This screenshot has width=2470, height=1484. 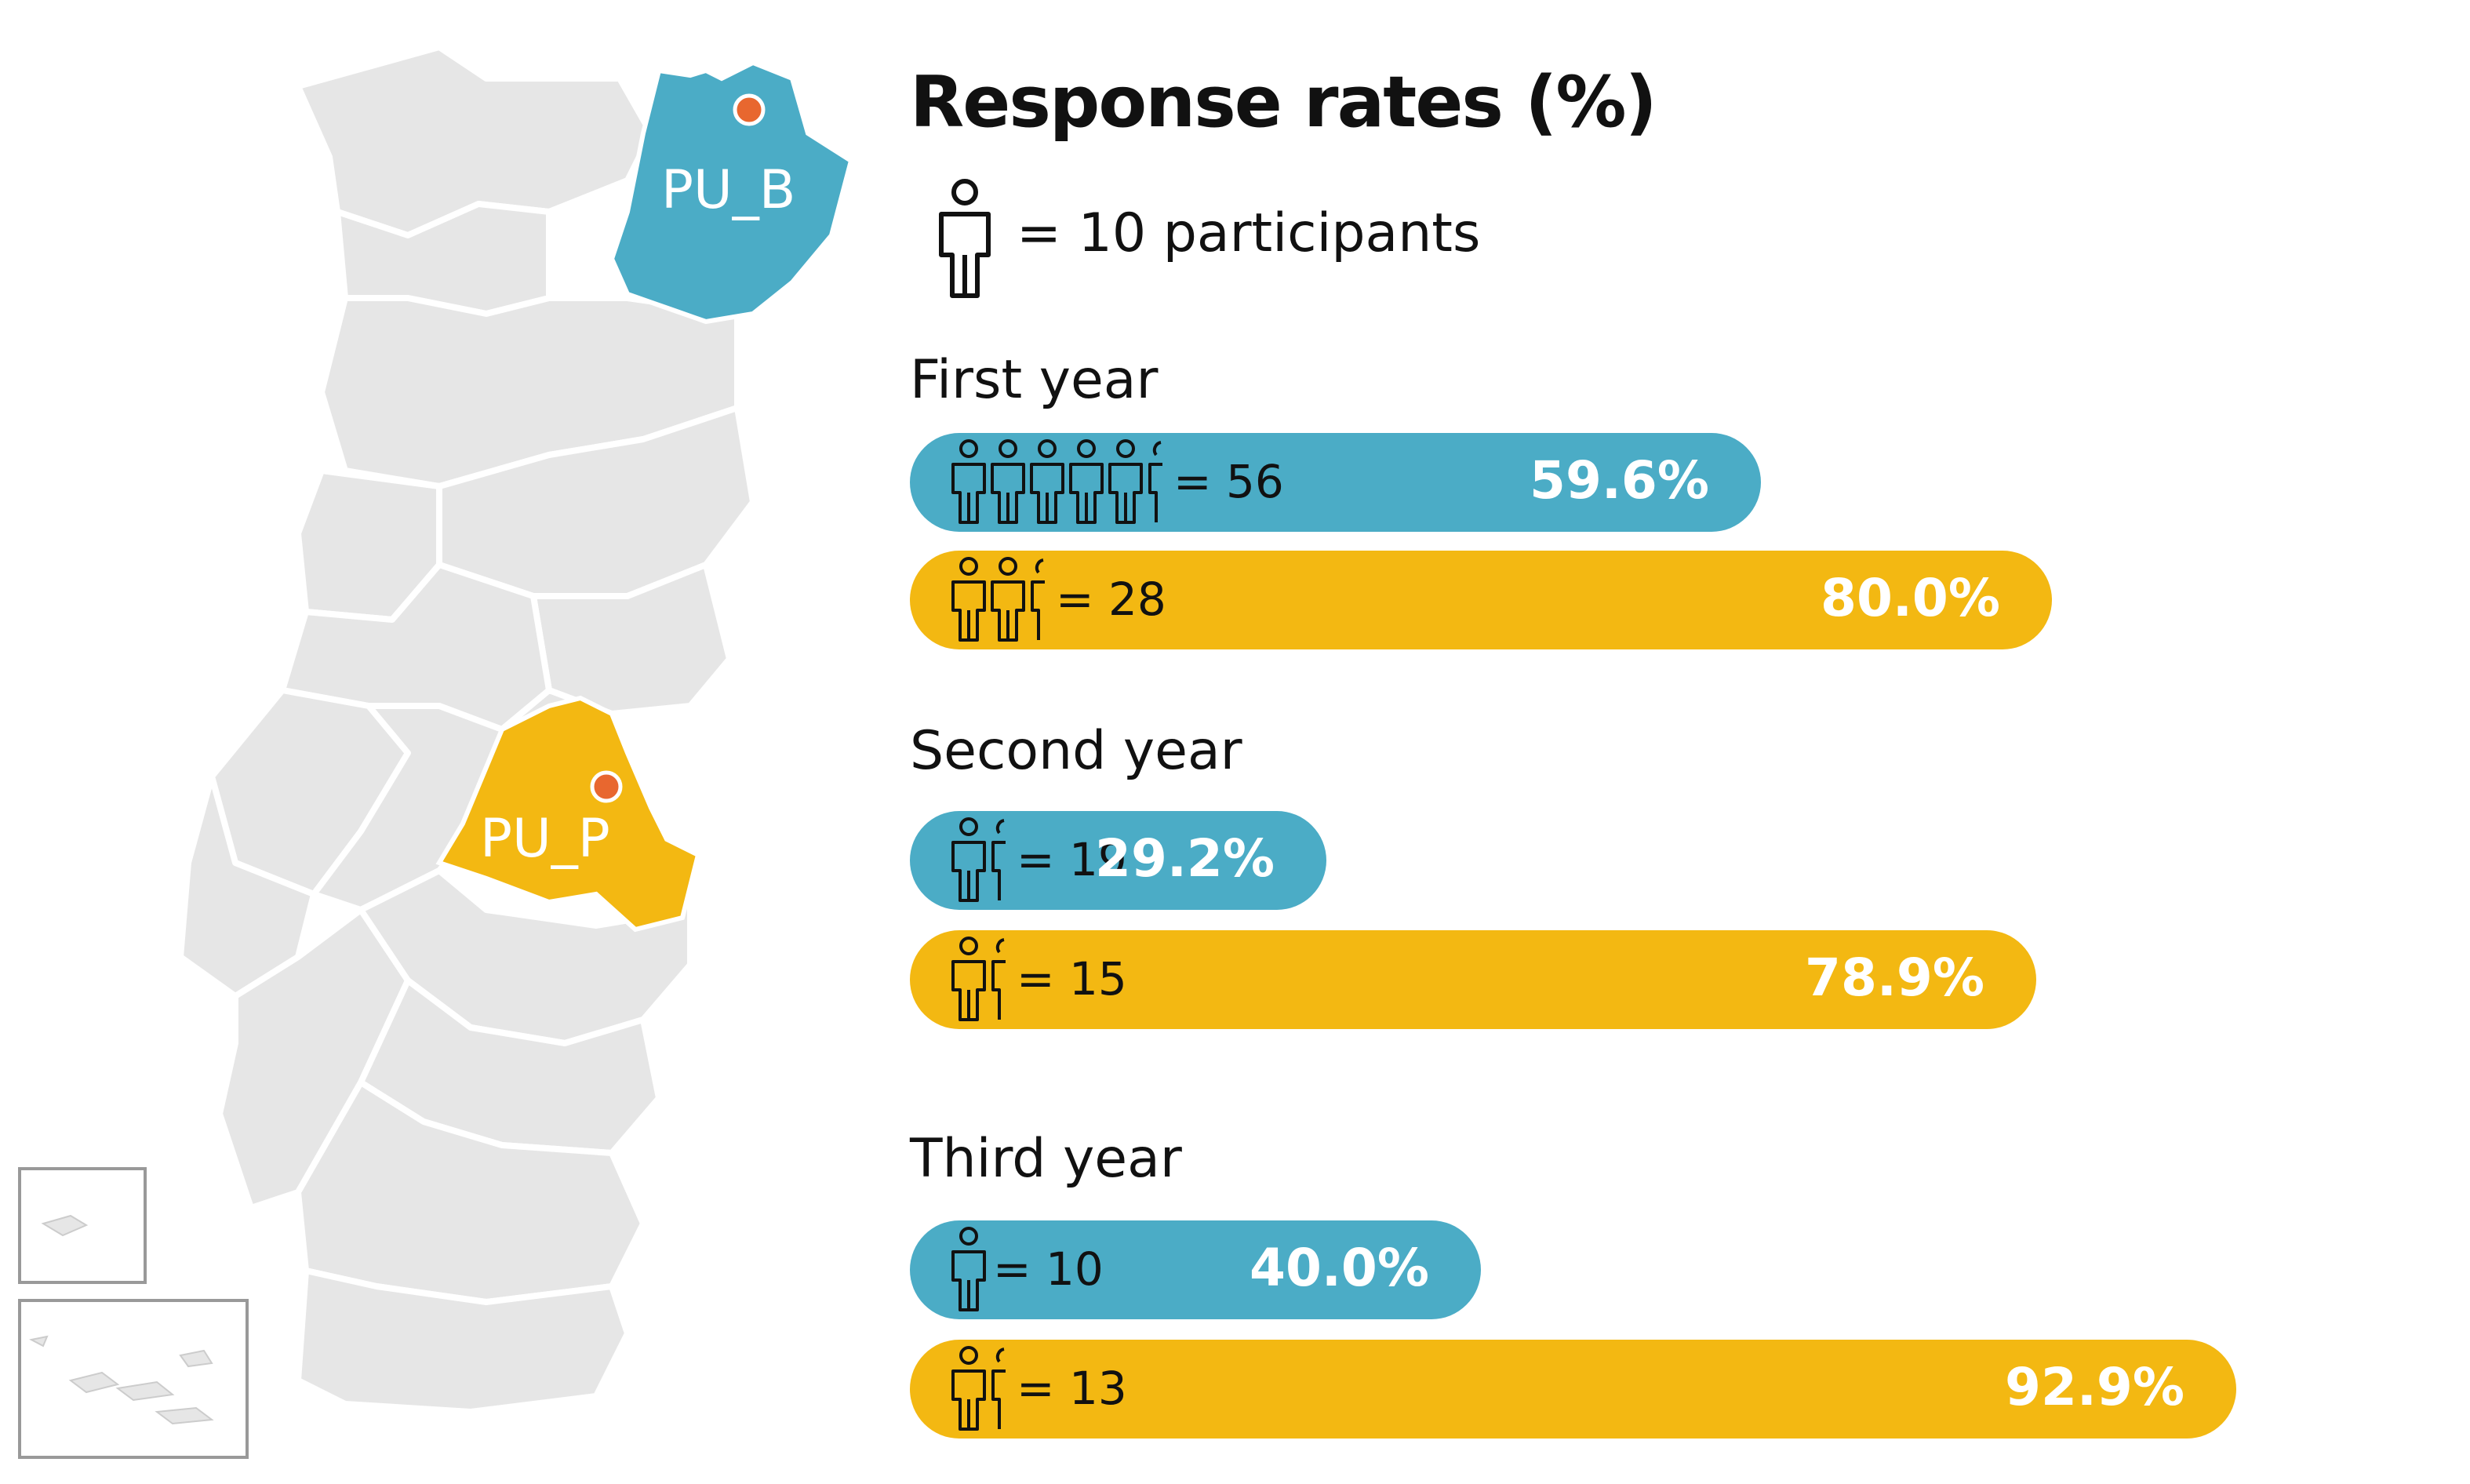 I want to click on bar-pu-b-2: = 10 40.0%, so click(x=1195, y=1269).